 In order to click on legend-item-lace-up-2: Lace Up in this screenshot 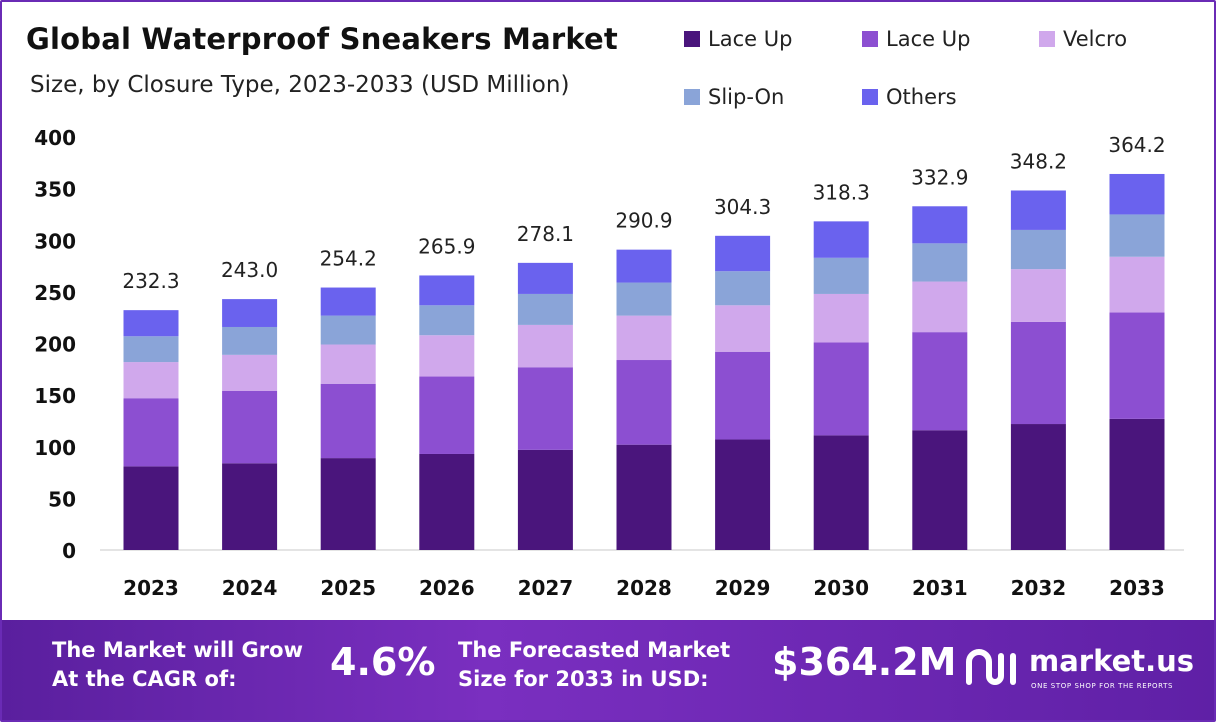, I will do `click(916, 39)`.